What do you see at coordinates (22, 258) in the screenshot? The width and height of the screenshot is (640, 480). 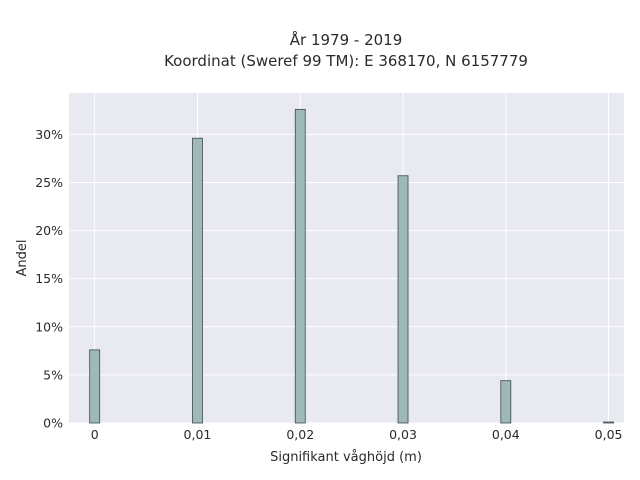 I see `y-axis-label: Andel` at bounding box center [22, 258].